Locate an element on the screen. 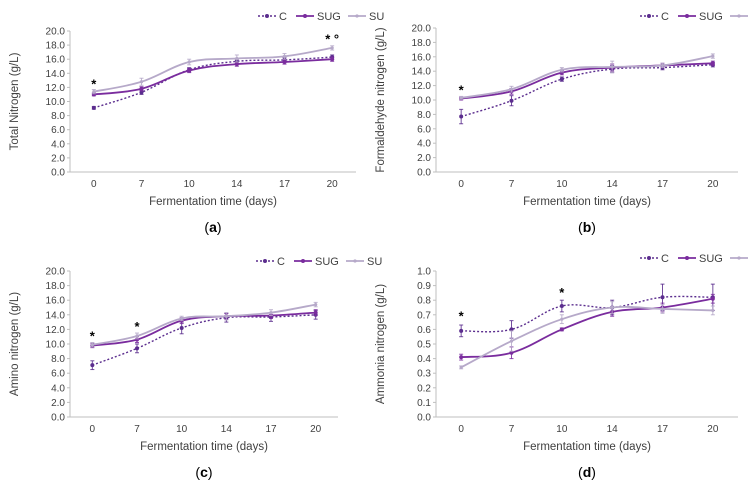 The image size is (748, 490). panel-label: (b) is located at coordinates (587, 227).